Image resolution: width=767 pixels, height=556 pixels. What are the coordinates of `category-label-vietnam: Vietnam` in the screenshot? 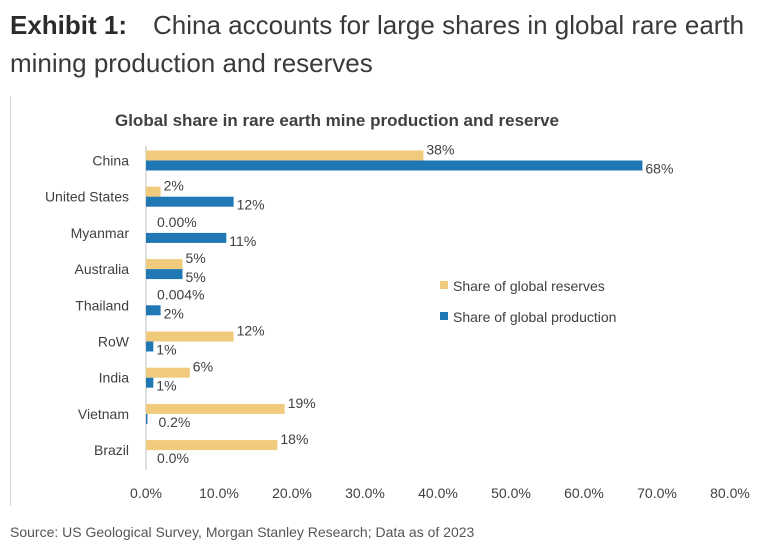 It's located at (103, 414).